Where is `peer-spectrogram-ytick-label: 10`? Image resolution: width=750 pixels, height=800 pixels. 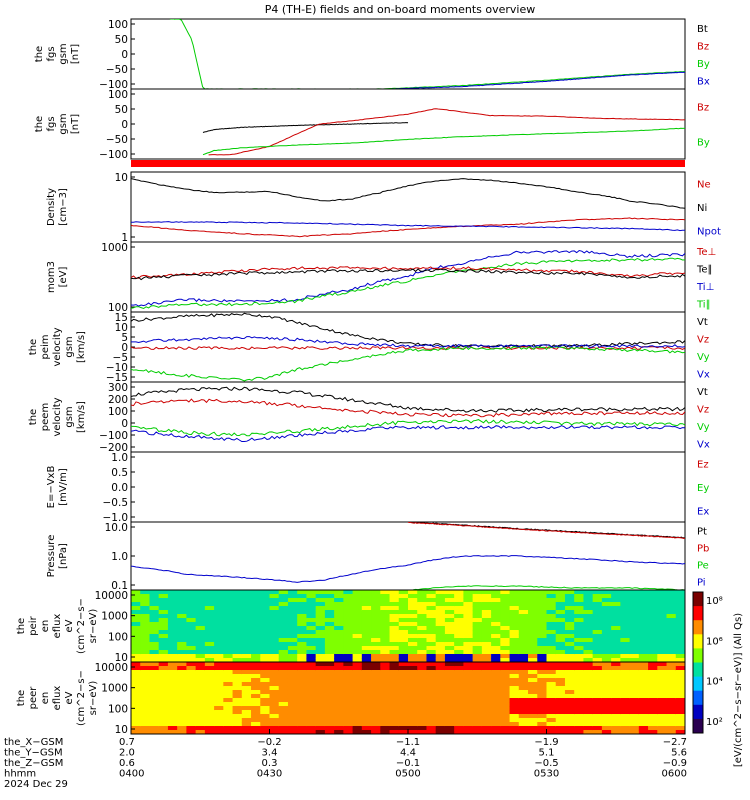
peer-spectrogram-ytick-label: 10 is located at coordinates (121, 730).